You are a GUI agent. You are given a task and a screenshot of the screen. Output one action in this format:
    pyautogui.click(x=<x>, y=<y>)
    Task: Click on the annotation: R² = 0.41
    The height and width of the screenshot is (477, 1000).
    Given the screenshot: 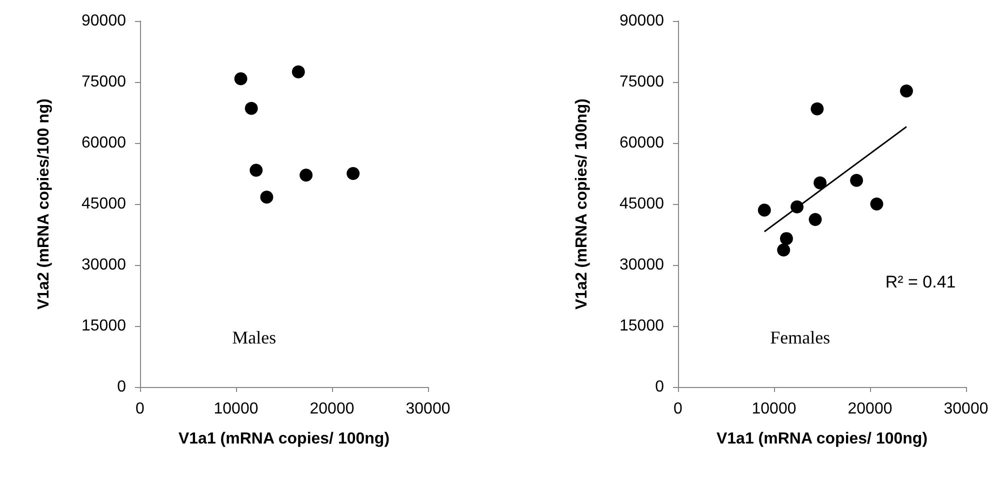 What is the action you would take?
    pyautogui.click(x=920, y=282)
    